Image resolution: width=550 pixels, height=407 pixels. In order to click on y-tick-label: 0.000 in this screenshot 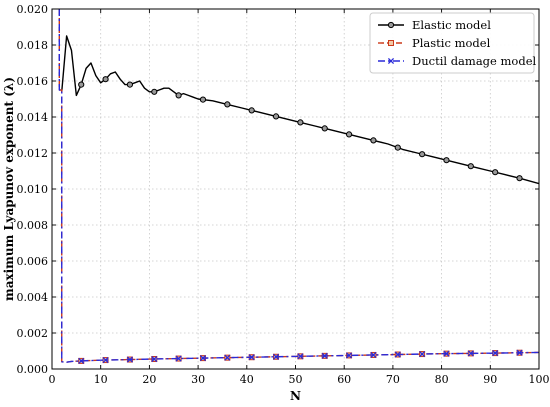, I will do `click(33, 369)`.